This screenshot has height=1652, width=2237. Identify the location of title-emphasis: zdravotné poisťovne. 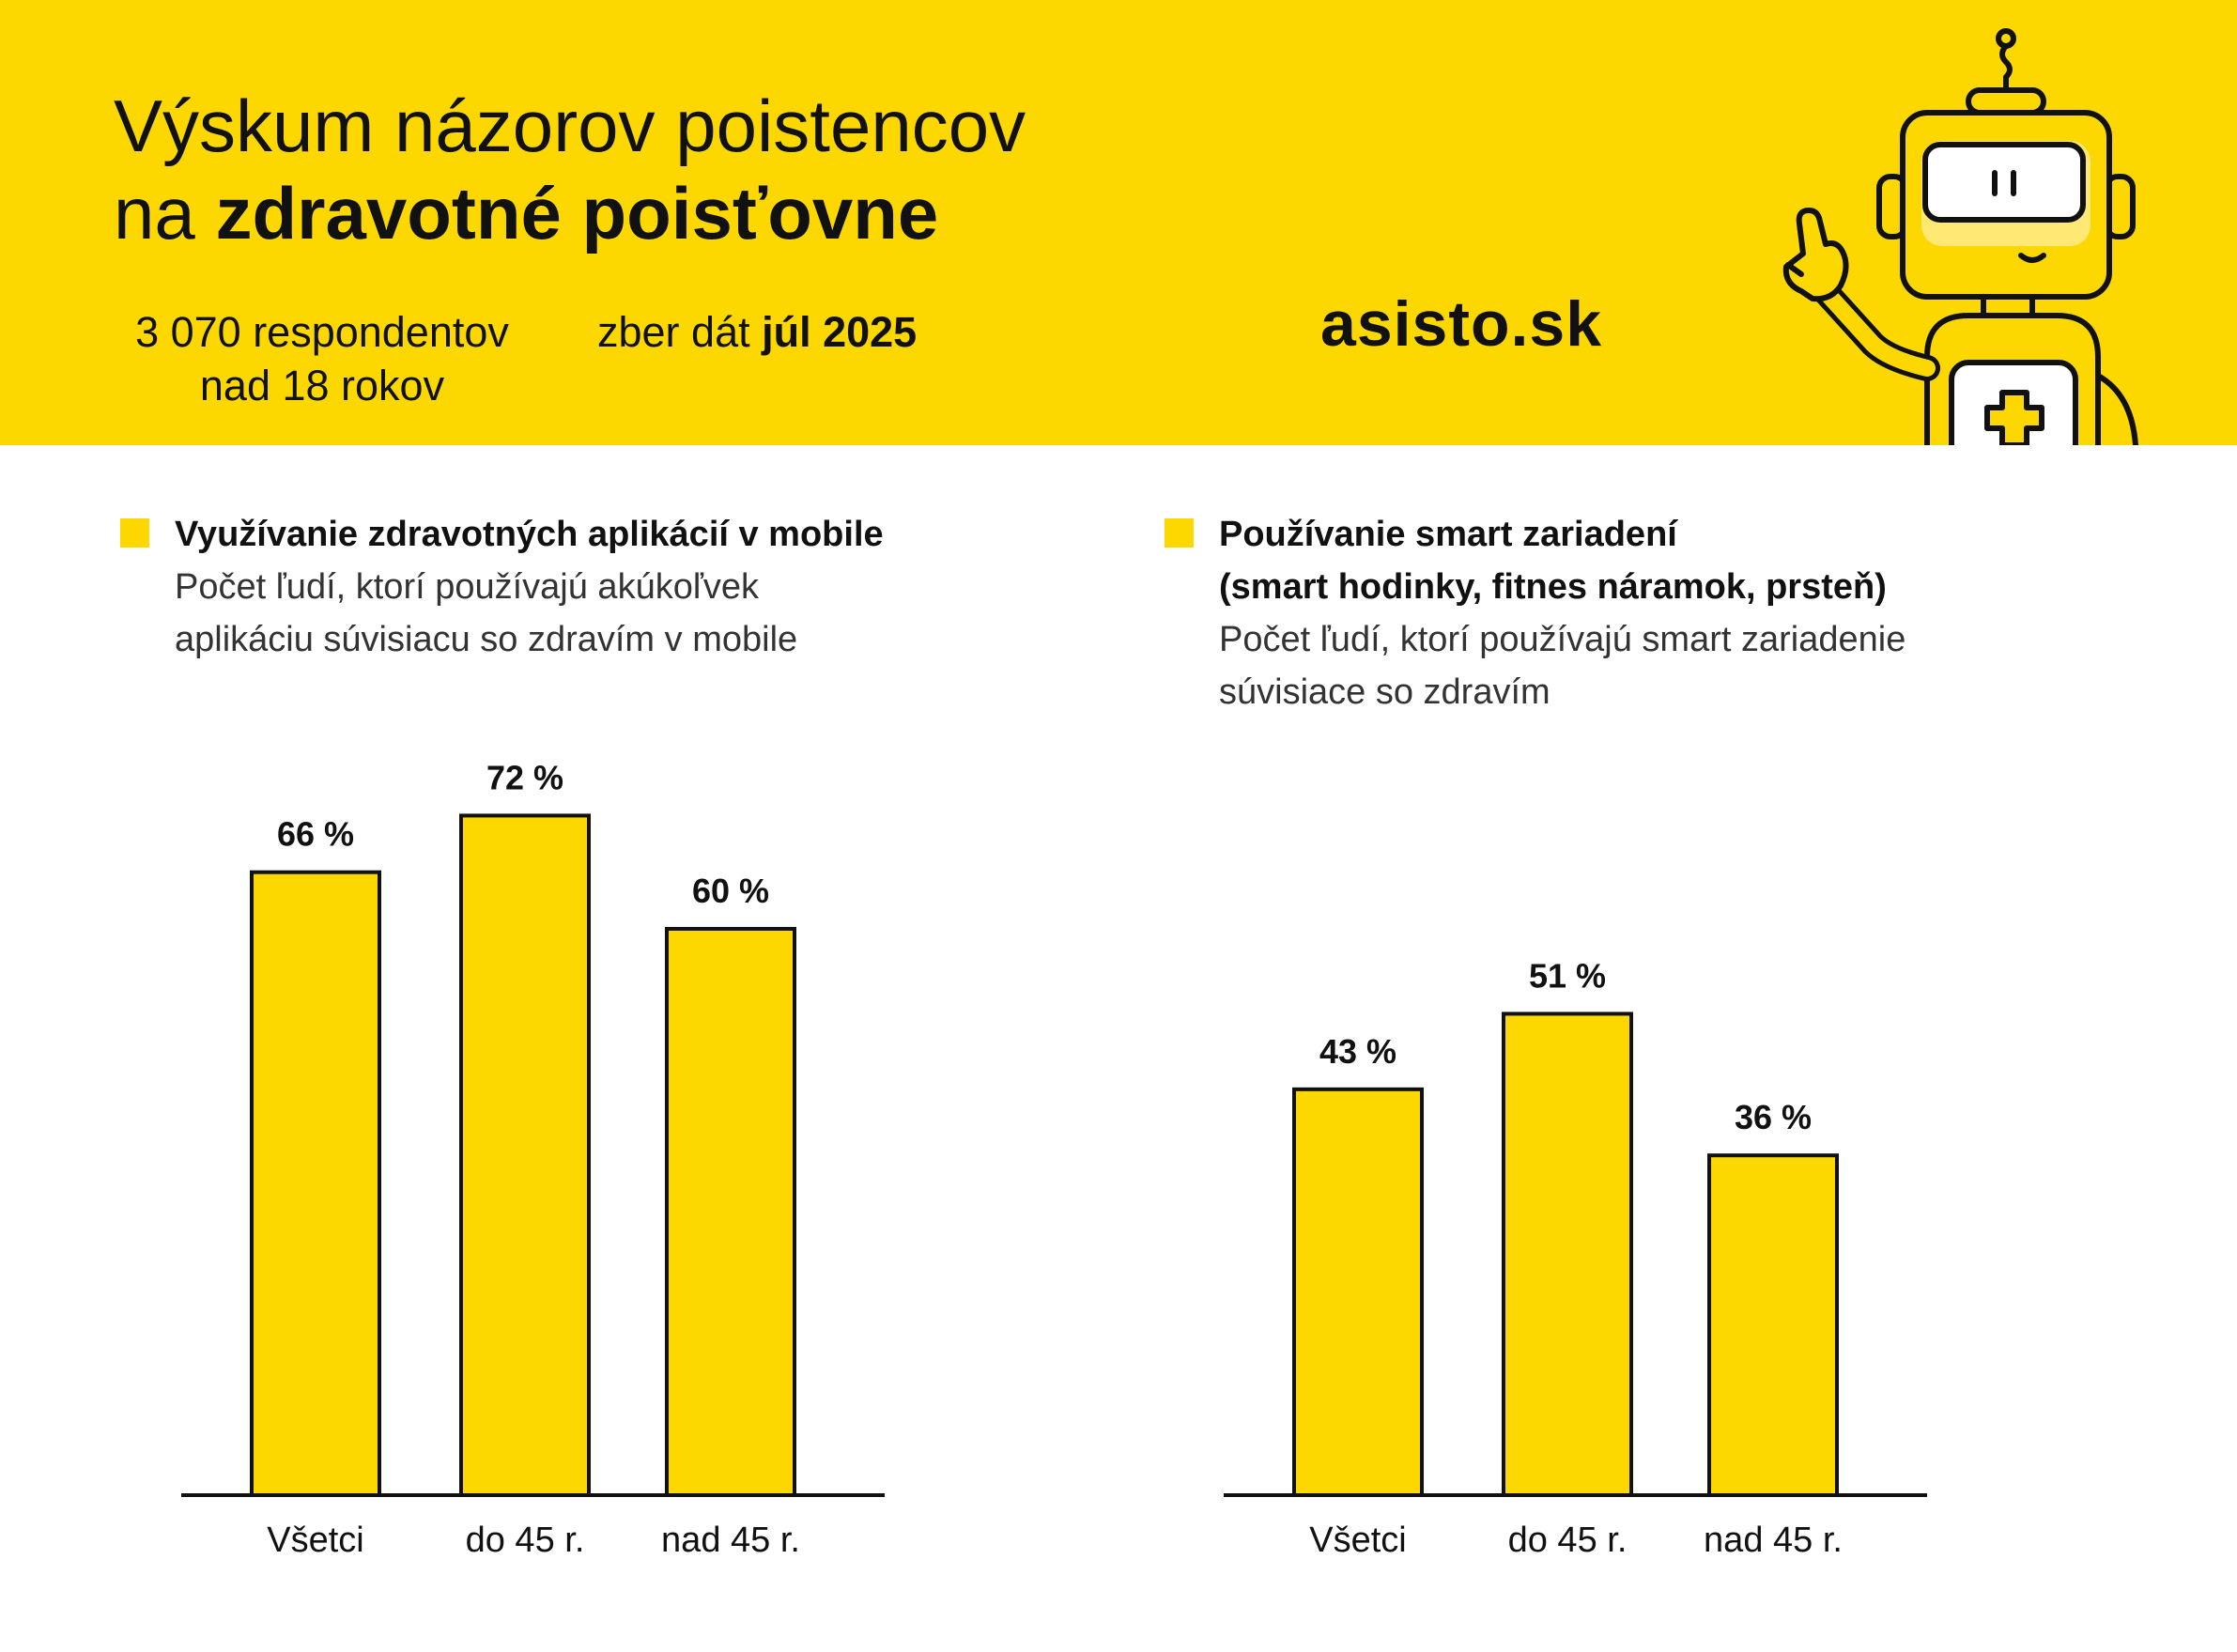
(577, 213).